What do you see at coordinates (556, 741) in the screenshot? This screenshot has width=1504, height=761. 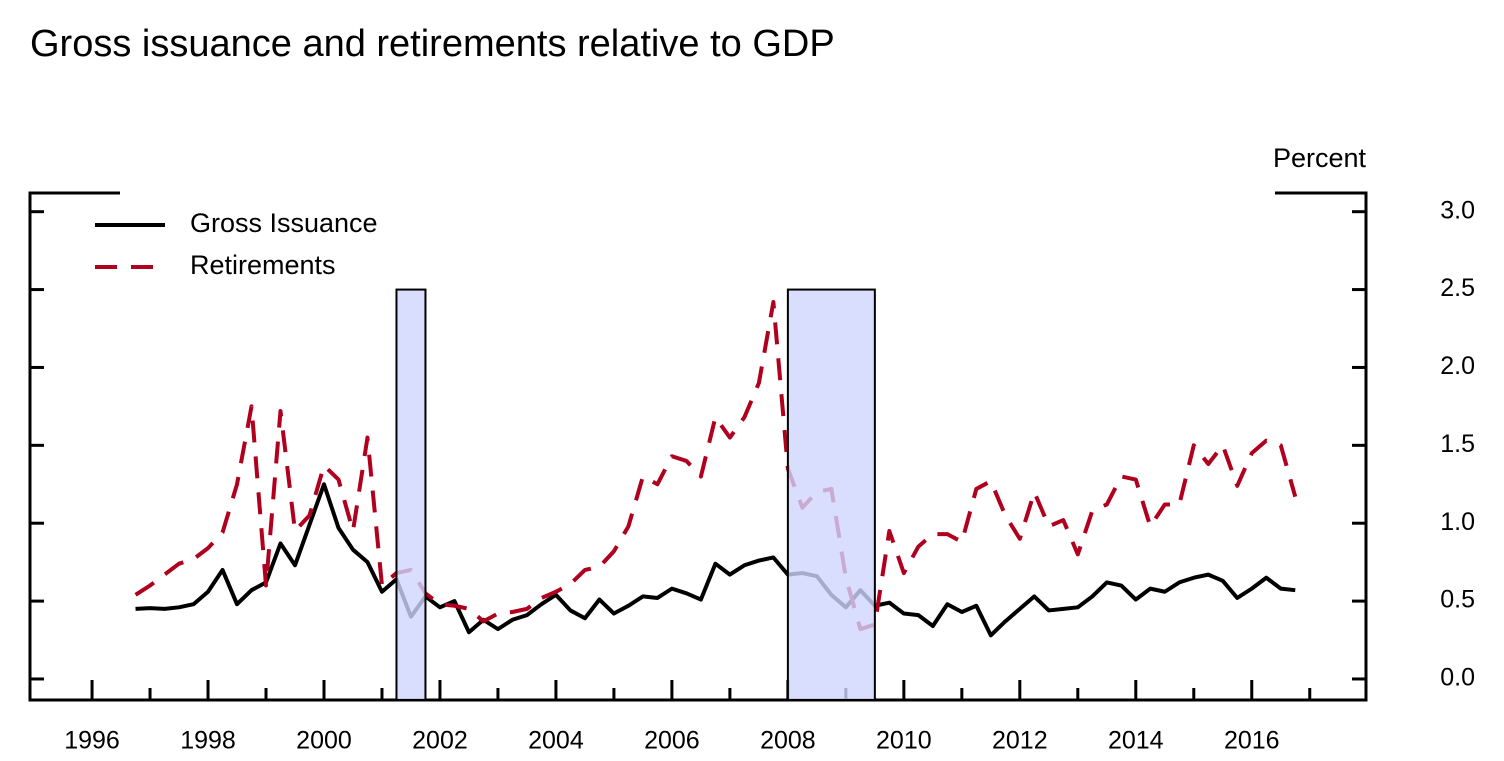 I see `x-tick-label: 2004` at bounding box center [556, 741].